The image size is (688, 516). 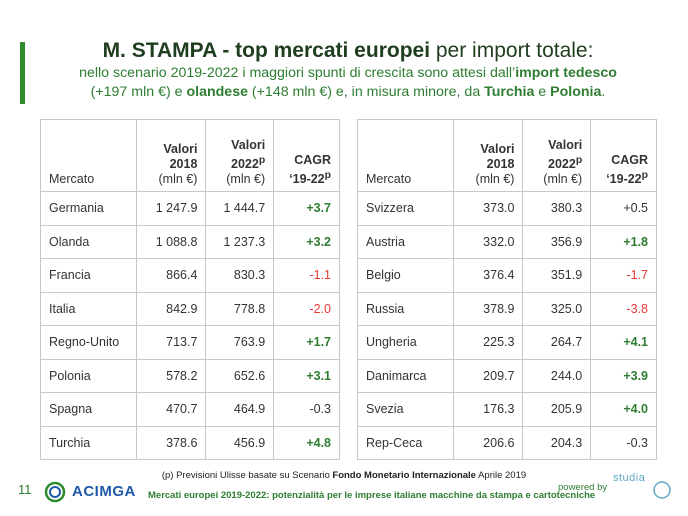 I want to click on cell-cagr: -2.0, so click(x=306, y=308).